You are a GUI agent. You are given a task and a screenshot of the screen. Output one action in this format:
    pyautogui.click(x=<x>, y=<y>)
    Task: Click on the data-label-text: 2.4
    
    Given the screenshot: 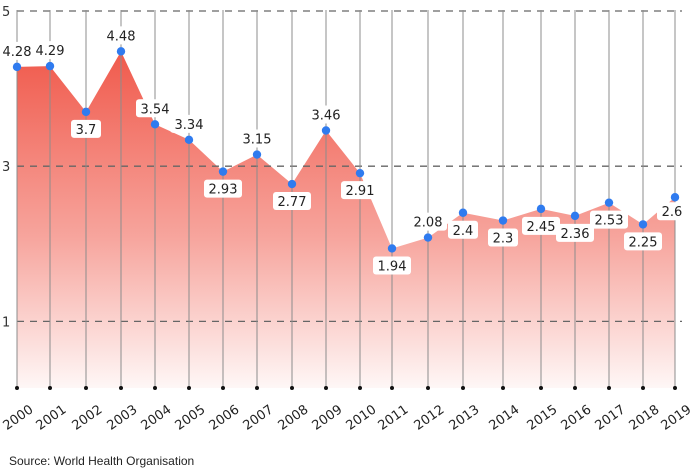 What is the action you would take?
    pyautogui.click(x=463, y=231)
    